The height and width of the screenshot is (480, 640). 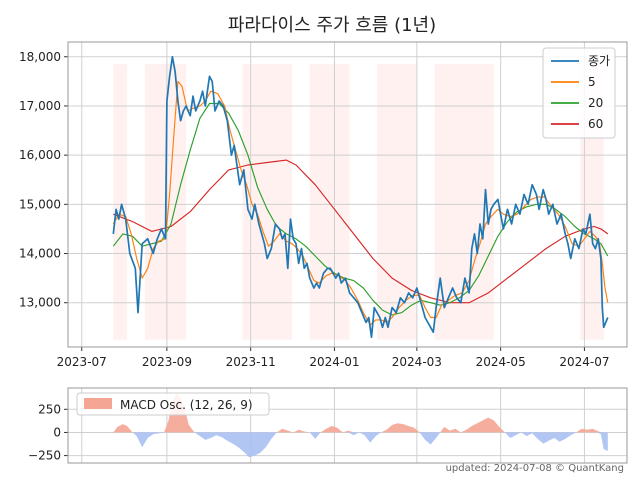 I want to click on macd-legend-box, so click(x=173, y=404).